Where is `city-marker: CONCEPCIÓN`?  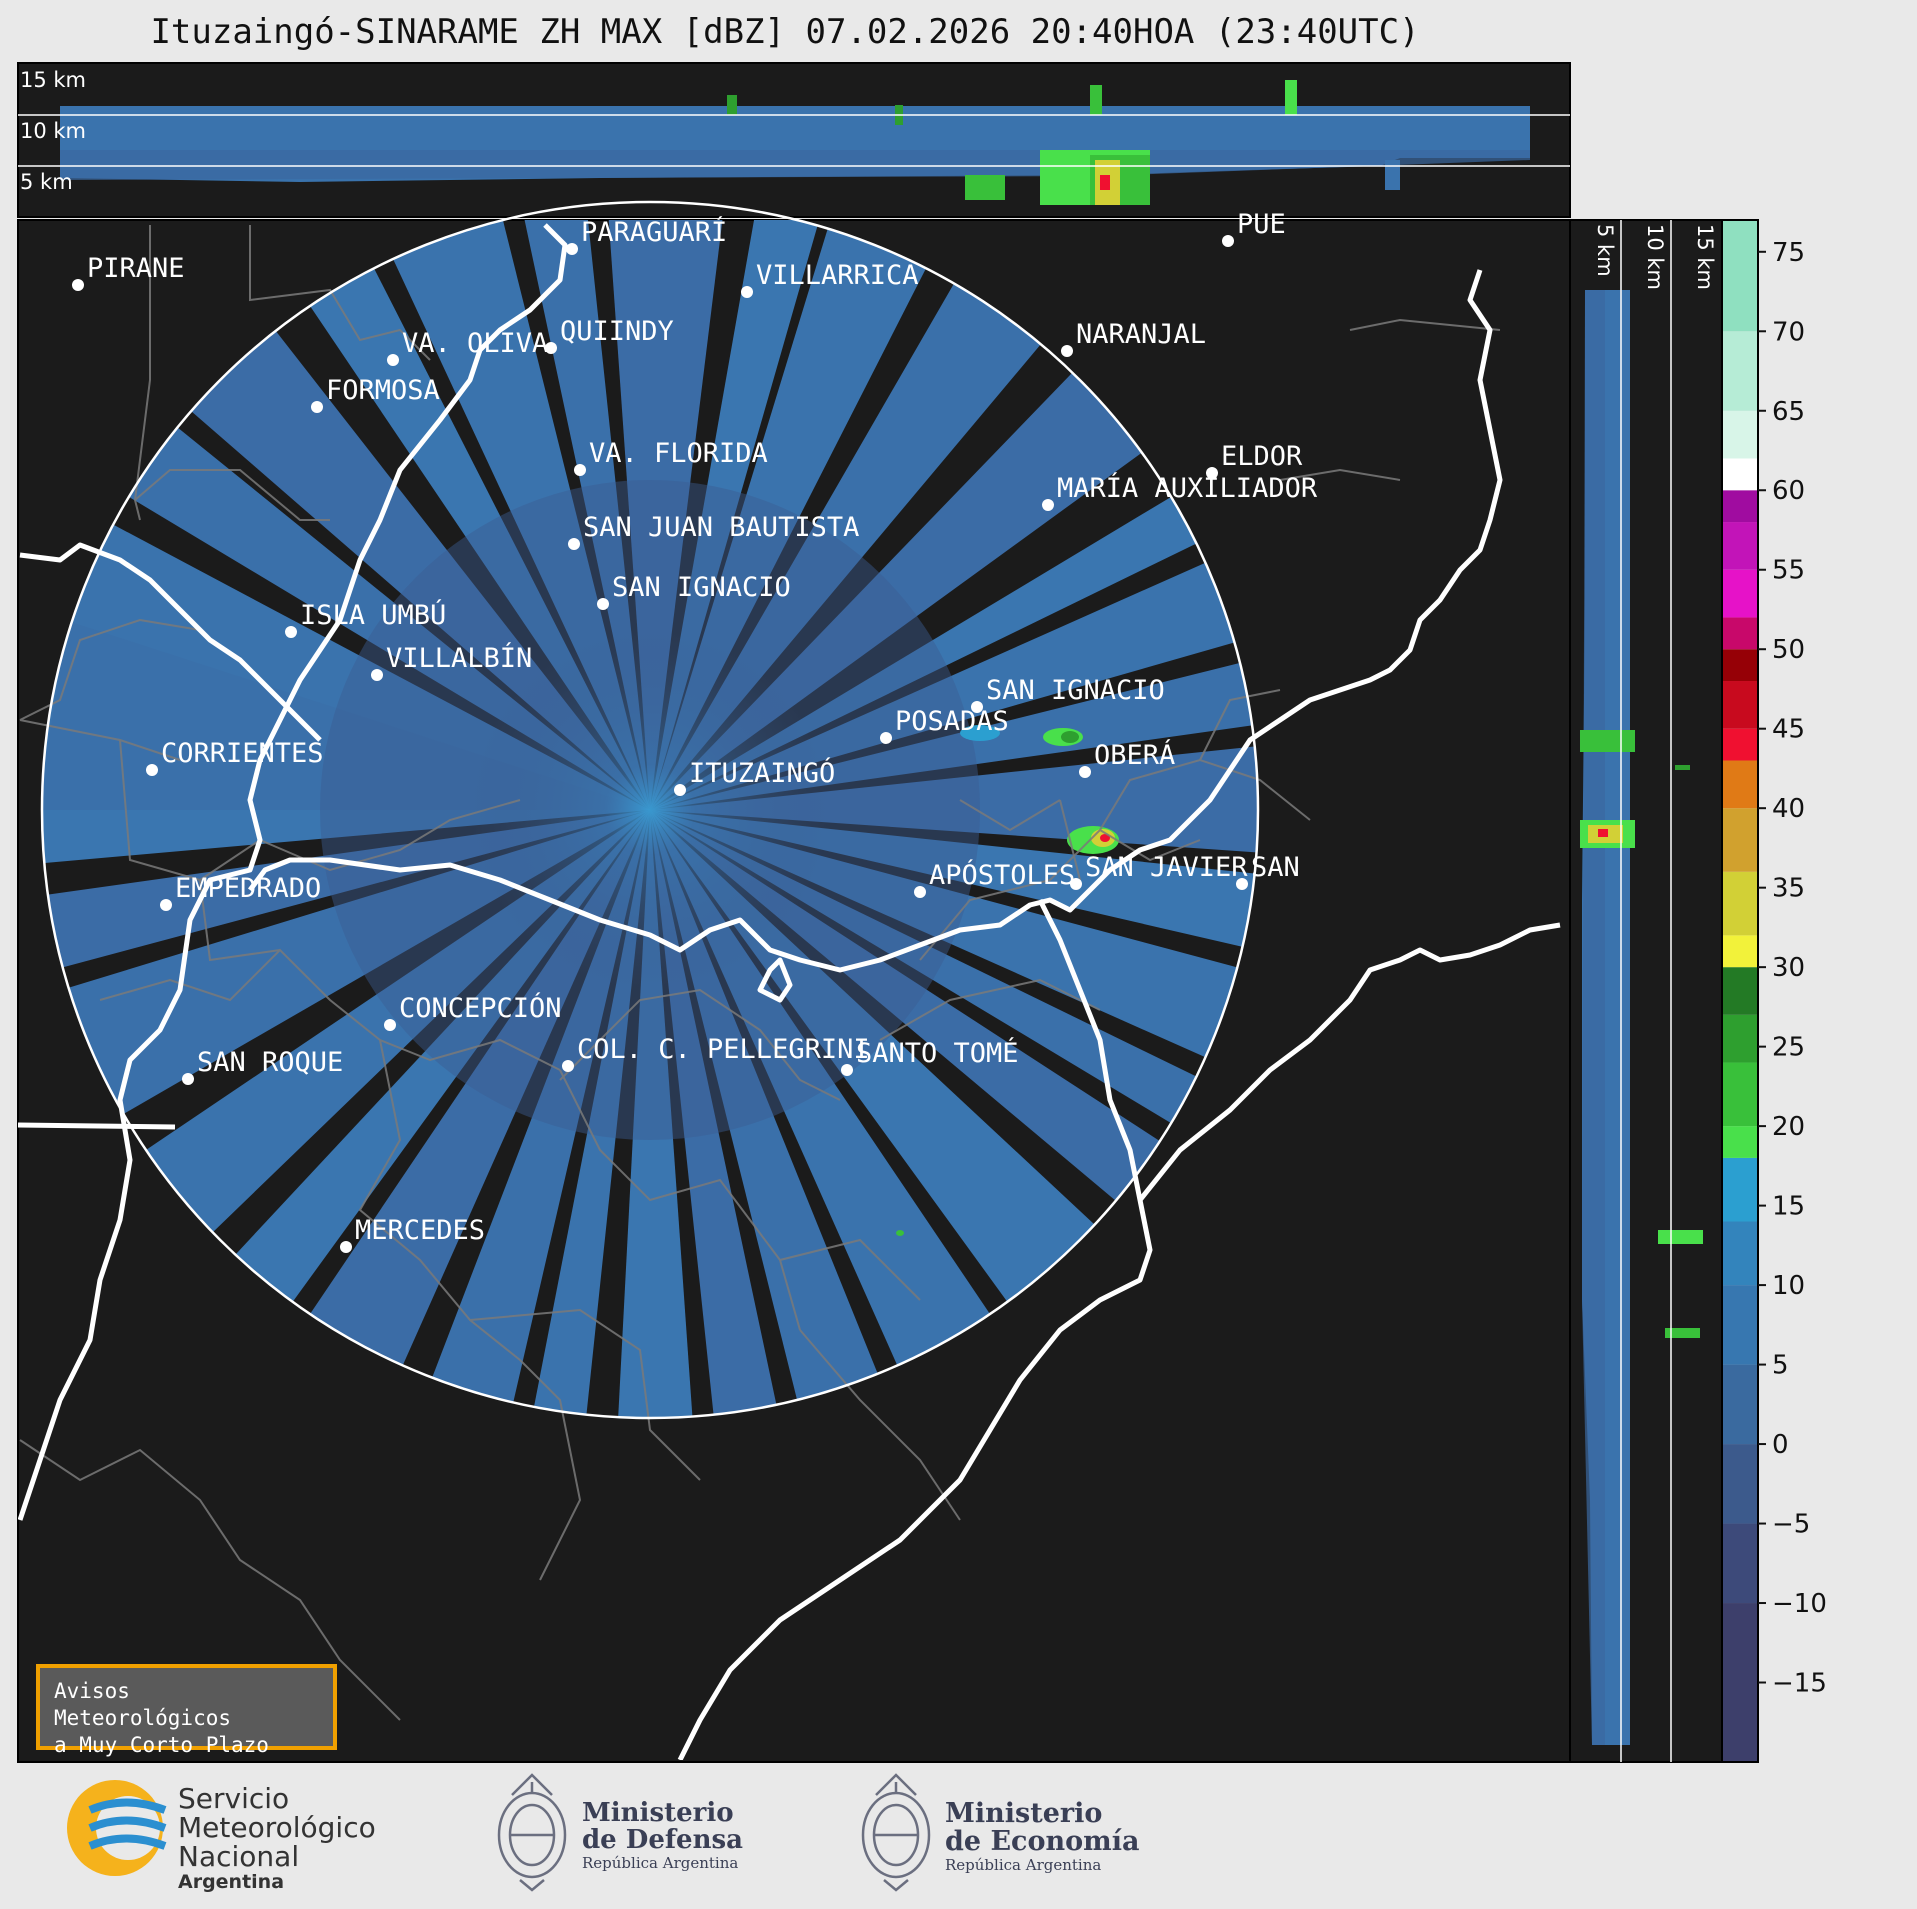 city-marker: CONCEPCIÓN is located at coordinates (473, 1011).